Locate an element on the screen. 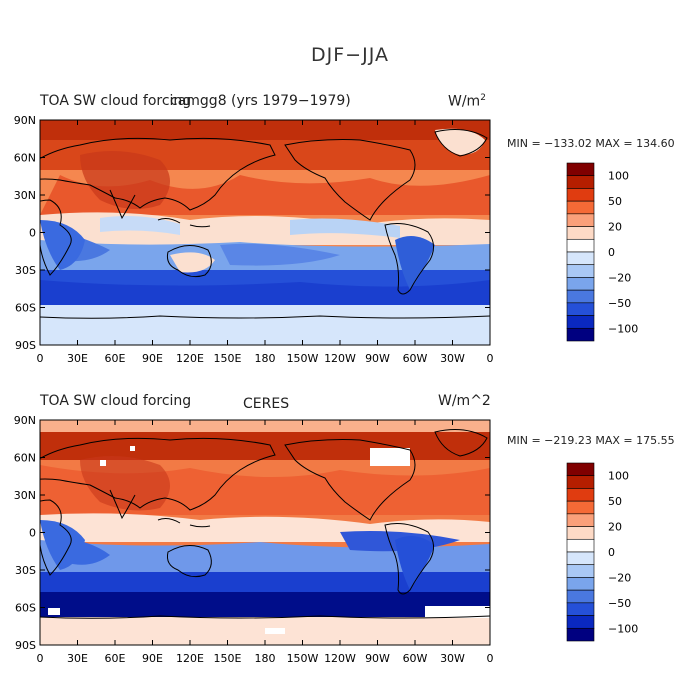 The height and width of the screenshot is (700, 700). panel1-lat-label: 60N is located at coordinates (25, 158).